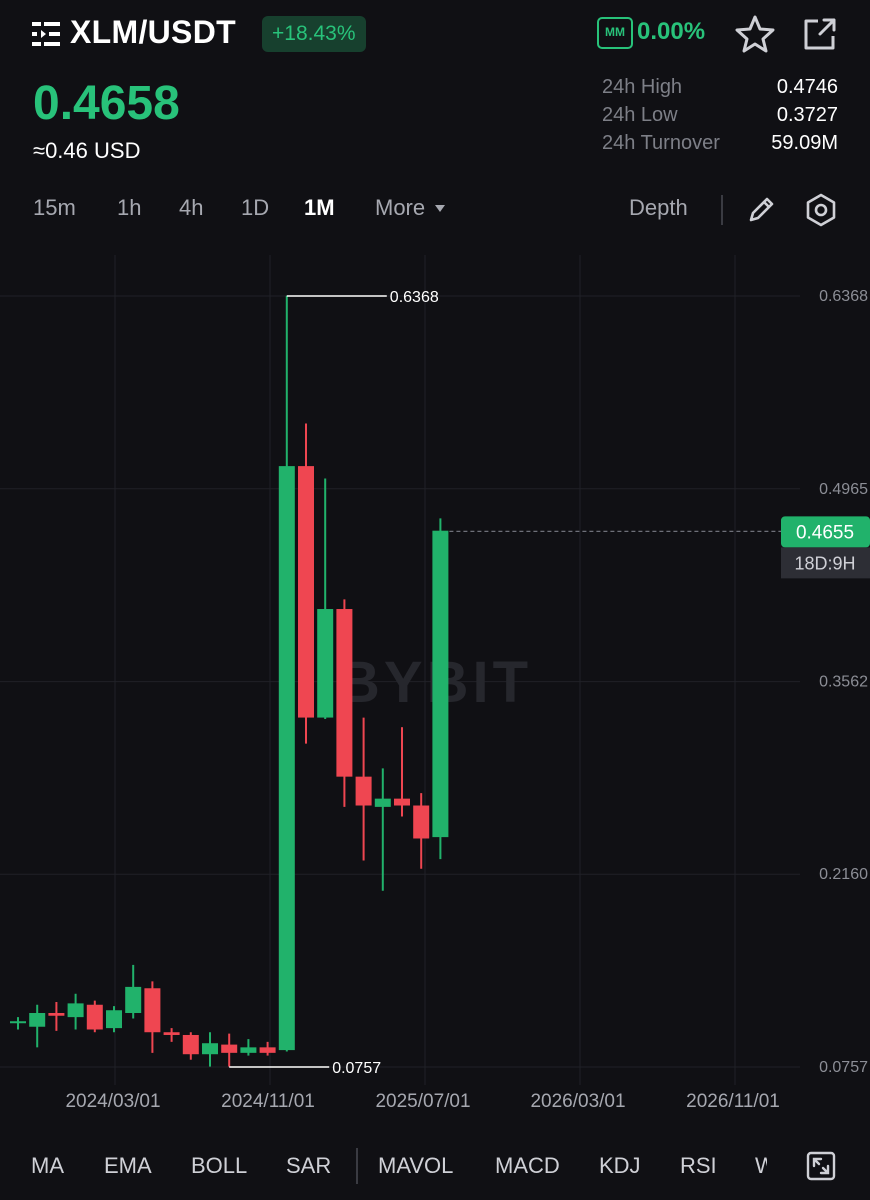 This screenshot has height=1200, width=870. What do you see at coordinates (762, 209) in the screenshot?
I see `pencil-icon` at bounding box center [762, 209].